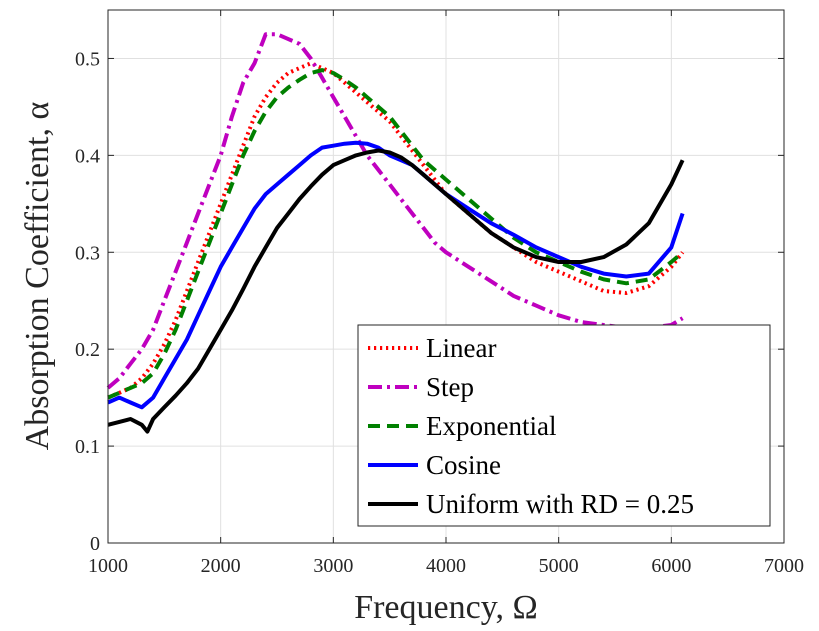 This screenshot has width=819, height=631. I want to click on y-tick-labels: 0 0.1 0.2 0.3 0.4 0.5, so click(87, 301).